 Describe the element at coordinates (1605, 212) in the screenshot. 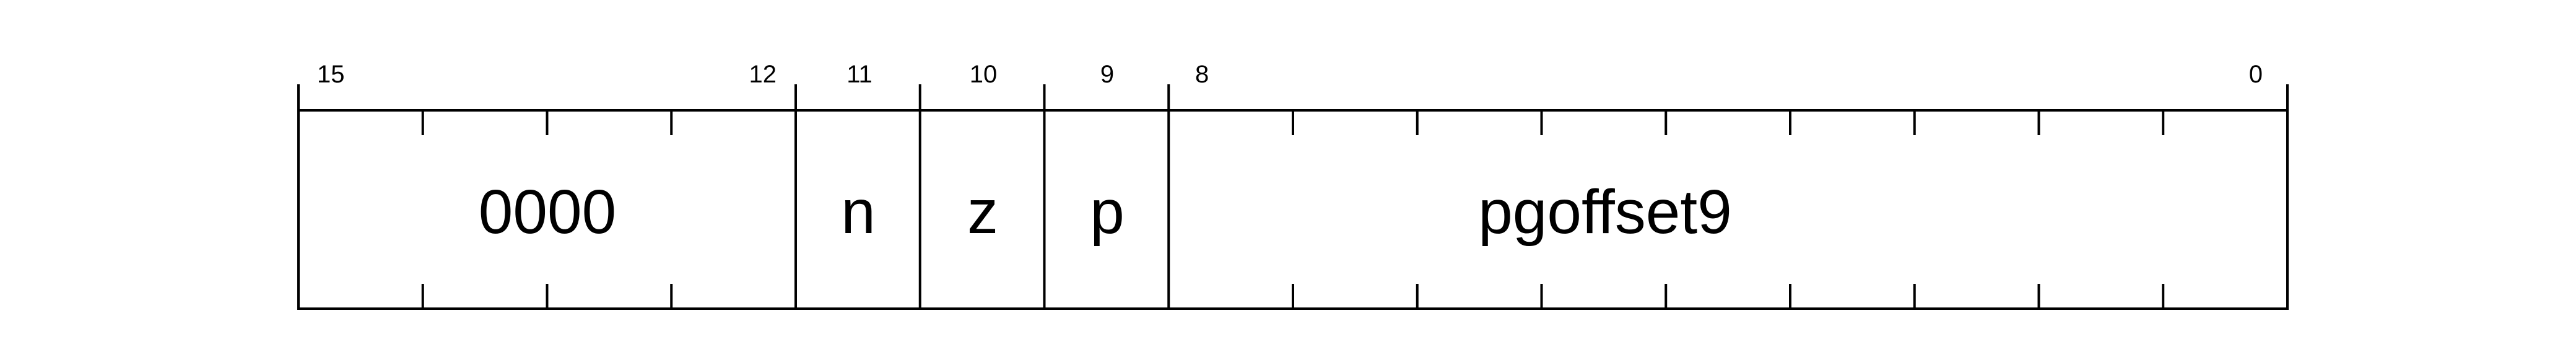

I see `field-name-pgoffset9: pgoffset9` at that location.